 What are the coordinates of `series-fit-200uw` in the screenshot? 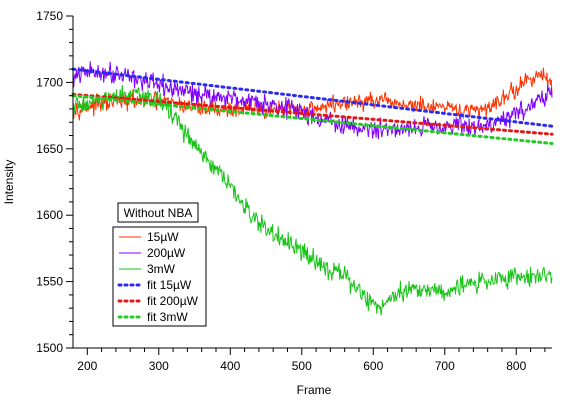 It's located at (312, 114).